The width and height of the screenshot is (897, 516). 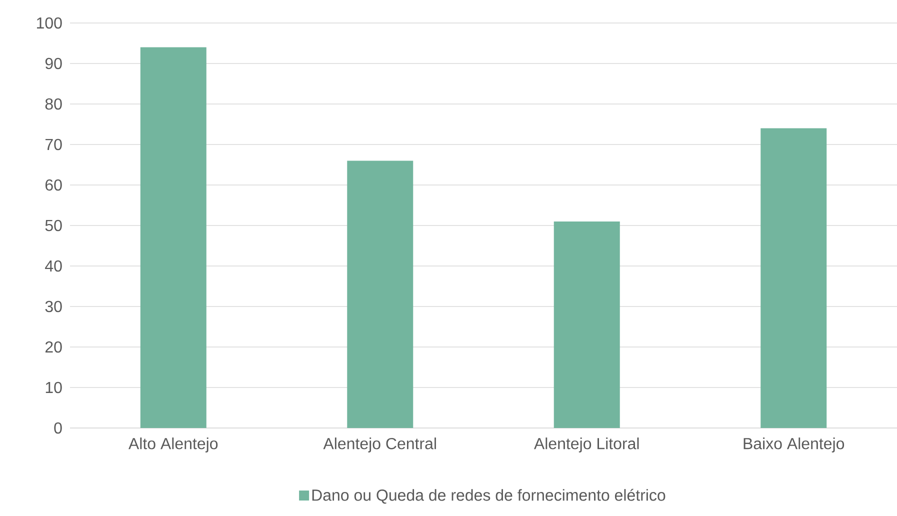 What do you see at coordinates (58, 428) in the screenshot?
I see `y-tick-label: 0` at bounding box center [58, 428].